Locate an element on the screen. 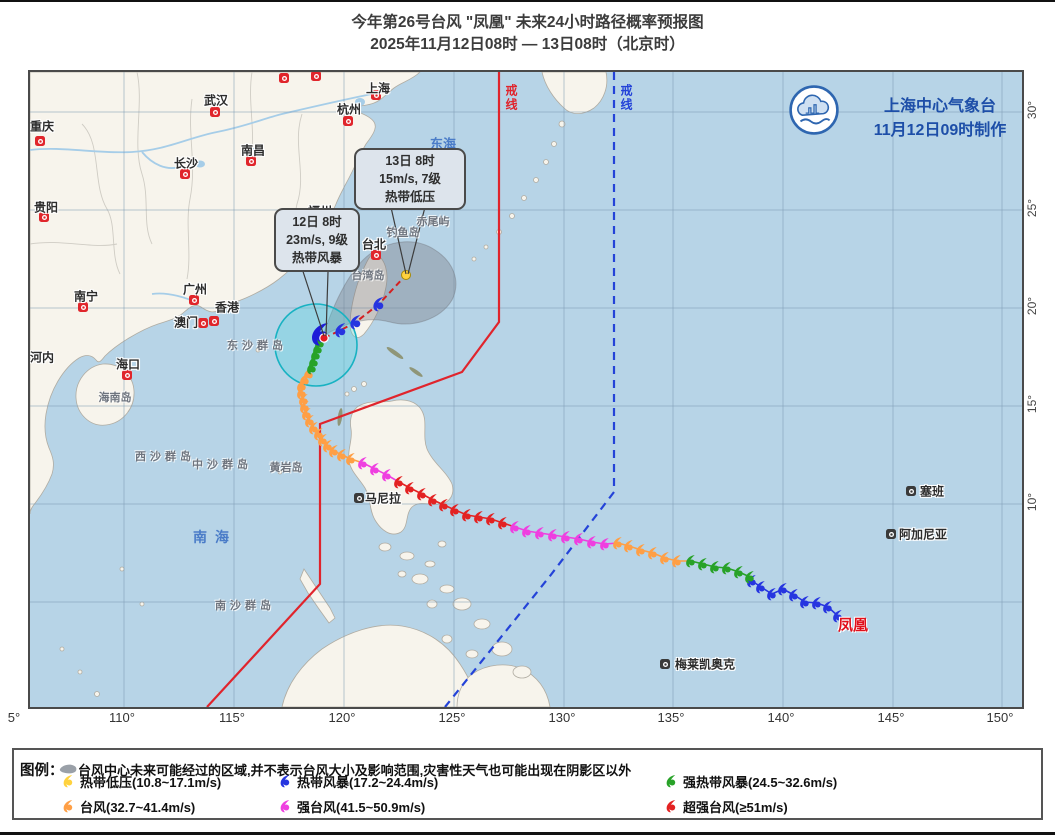  legend-item: 超强台风(≥51m/s) is located at coordinates (726, 806).